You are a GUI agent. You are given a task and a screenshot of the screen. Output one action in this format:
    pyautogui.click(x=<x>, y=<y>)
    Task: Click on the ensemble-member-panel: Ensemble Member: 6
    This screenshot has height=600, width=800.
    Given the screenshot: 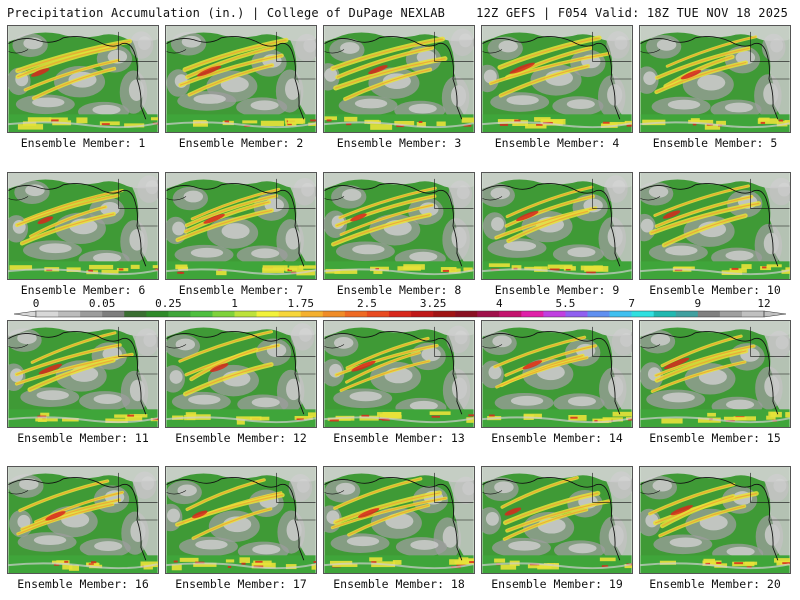 What is the action you would take?
    pyautogui.click(x=83, y=234)
    